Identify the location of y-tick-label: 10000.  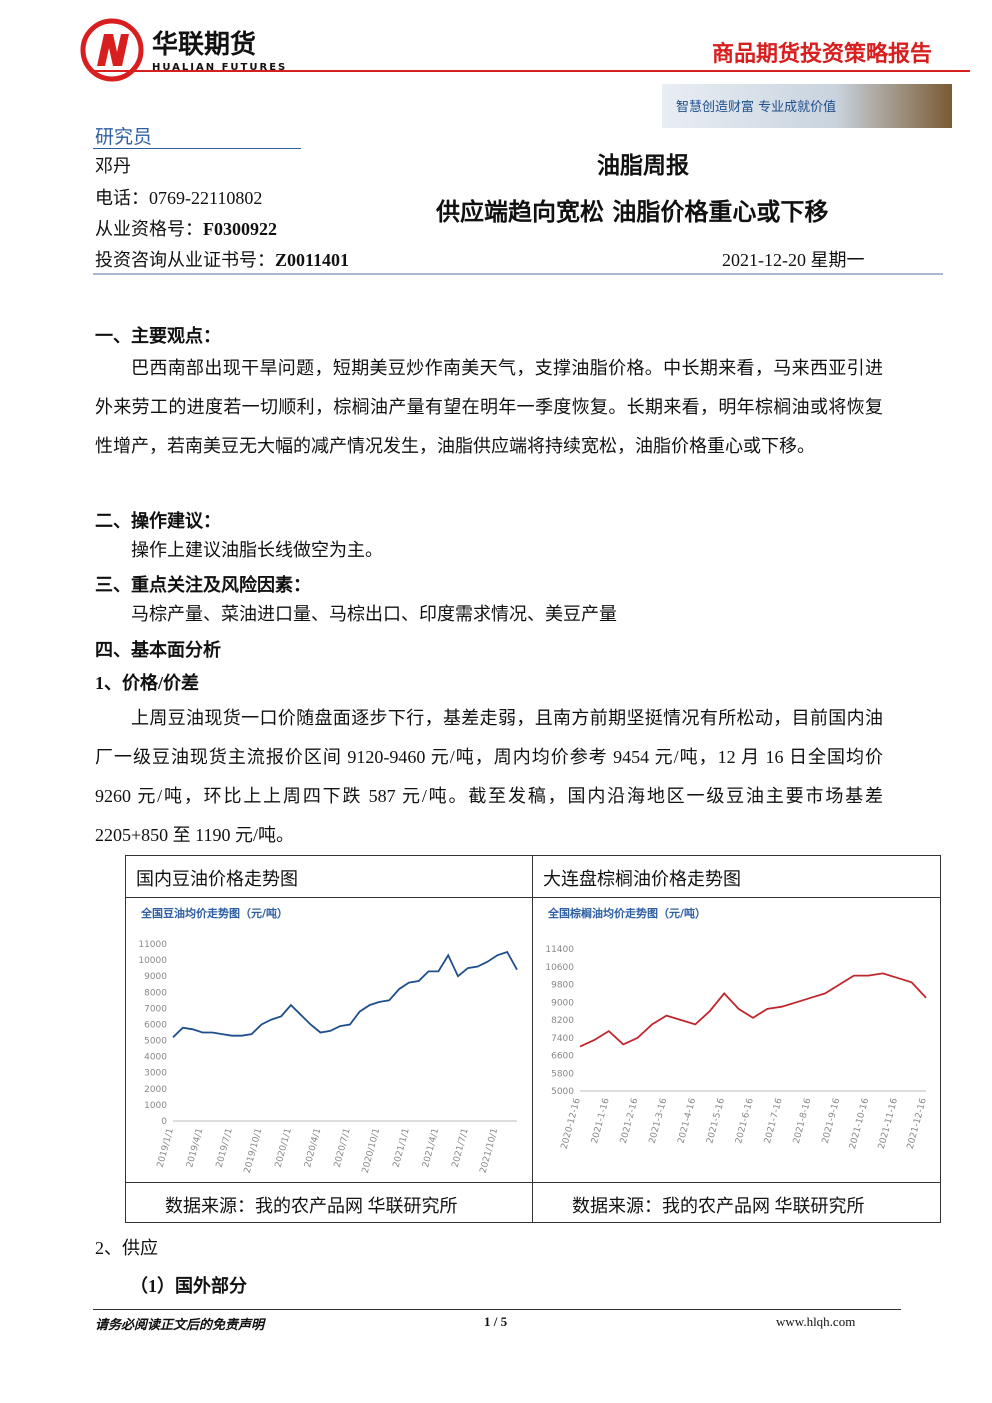
(152, 961).